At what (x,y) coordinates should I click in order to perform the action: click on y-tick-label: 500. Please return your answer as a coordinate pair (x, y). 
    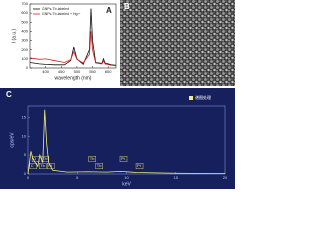
    Looking at the image, I should click on (24, 21).